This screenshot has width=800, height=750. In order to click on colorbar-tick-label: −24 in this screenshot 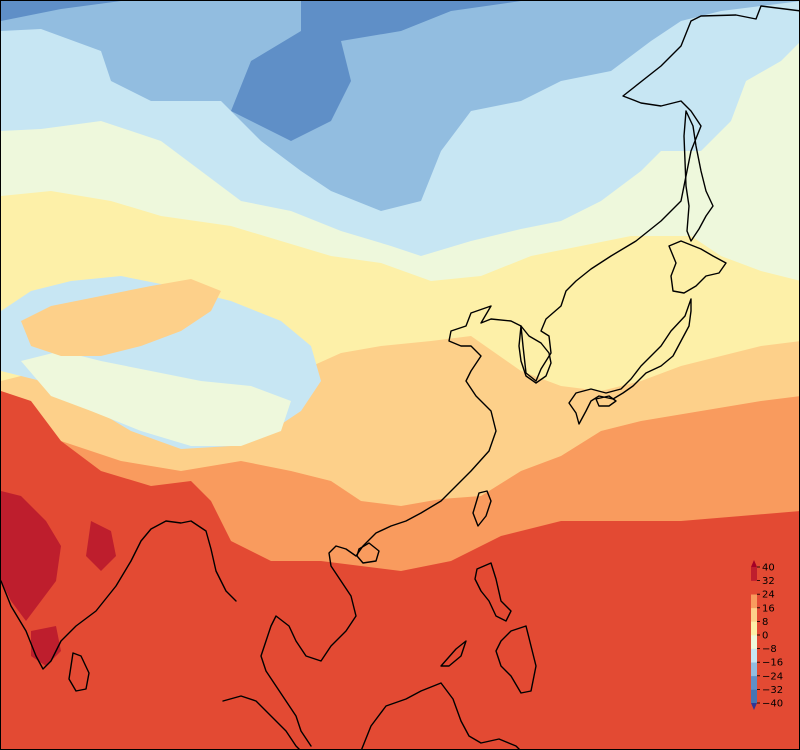, I will do `click(772, 676)`.